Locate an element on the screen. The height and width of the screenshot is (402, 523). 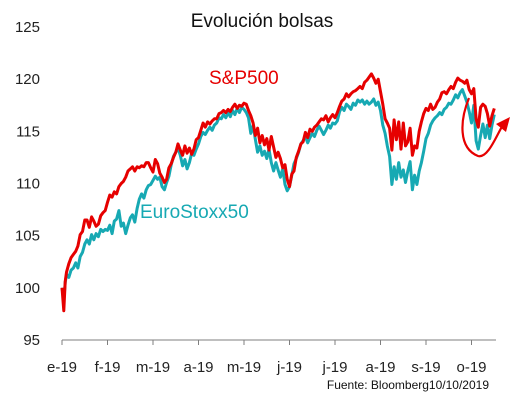
rebound-arrow-annotation is located at coordinates (482, 127).